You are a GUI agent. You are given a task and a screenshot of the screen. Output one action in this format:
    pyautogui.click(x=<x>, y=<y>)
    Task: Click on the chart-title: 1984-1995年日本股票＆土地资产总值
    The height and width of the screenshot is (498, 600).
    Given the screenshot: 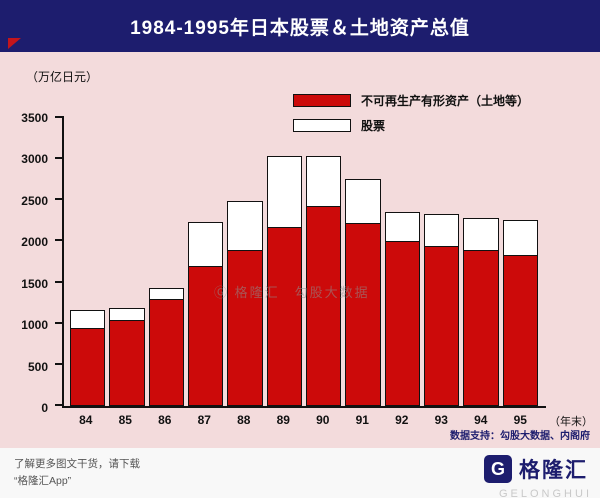 What is the action you would take?
    pyautogui.click(x=300, y=28)
    